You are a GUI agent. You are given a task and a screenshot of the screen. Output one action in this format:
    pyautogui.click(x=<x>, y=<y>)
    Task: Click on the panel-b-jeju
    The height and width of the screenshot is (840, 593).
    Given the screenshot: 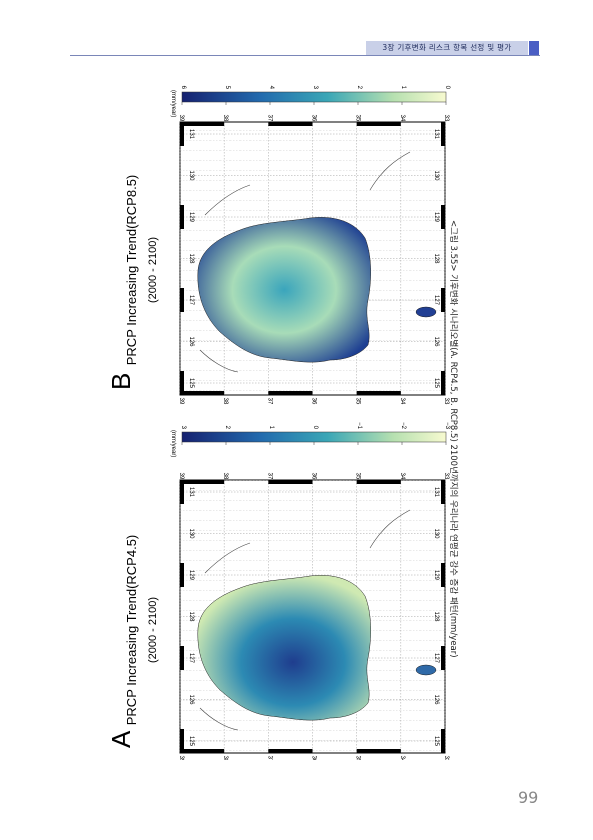 What is the action you would take?
    pyautogui.click(x=426, y=312)
    